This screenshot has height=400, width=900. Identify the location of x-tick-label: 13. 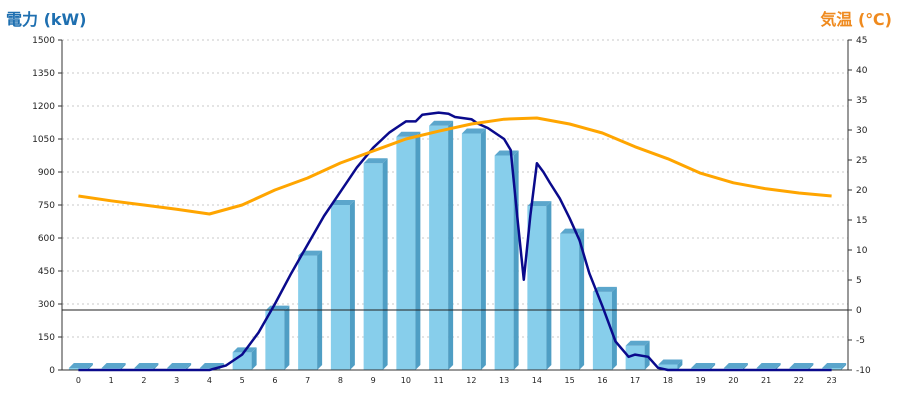
(504, 380).